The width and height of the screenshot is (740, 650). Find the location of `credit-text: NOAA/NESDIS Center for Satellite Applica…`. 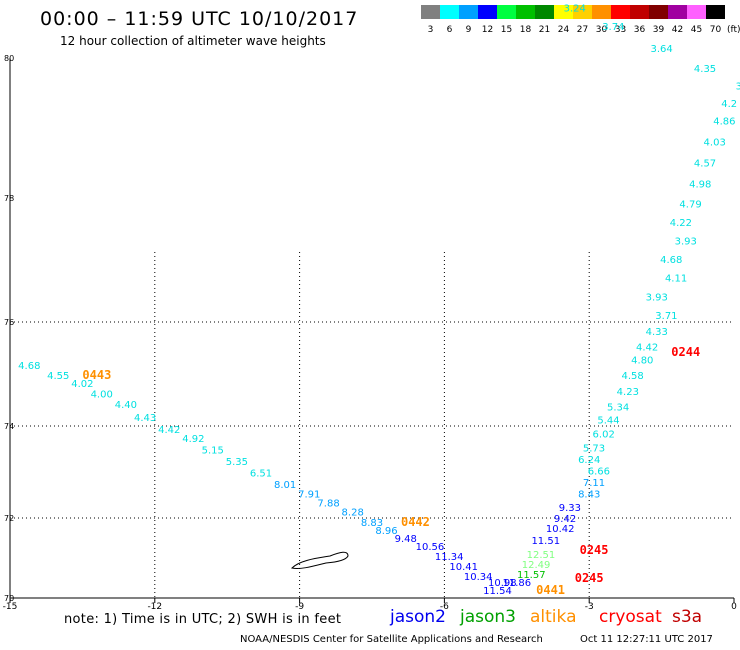

credit-text: NOAA/NESDIS Center for Satellite Applica… is located at coordinates (391, 639).